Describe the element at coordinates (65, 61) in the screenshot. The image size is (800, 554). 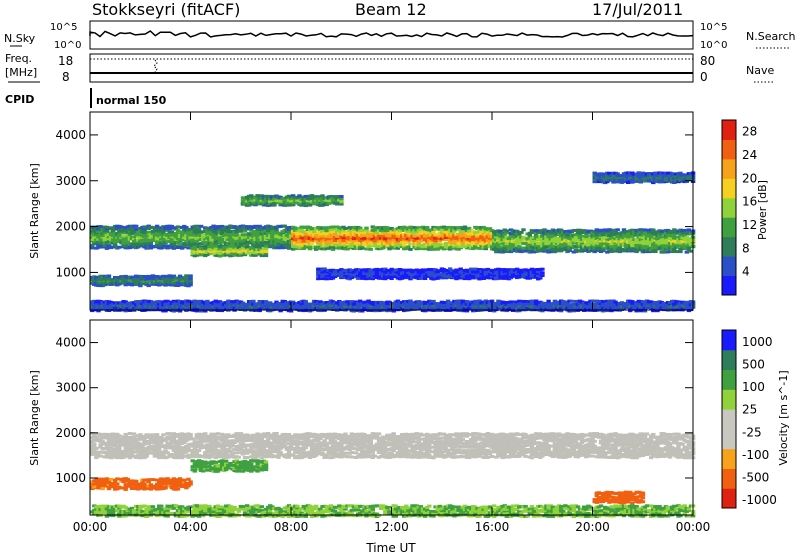
I see `freq-tick-top: 18` at that location.